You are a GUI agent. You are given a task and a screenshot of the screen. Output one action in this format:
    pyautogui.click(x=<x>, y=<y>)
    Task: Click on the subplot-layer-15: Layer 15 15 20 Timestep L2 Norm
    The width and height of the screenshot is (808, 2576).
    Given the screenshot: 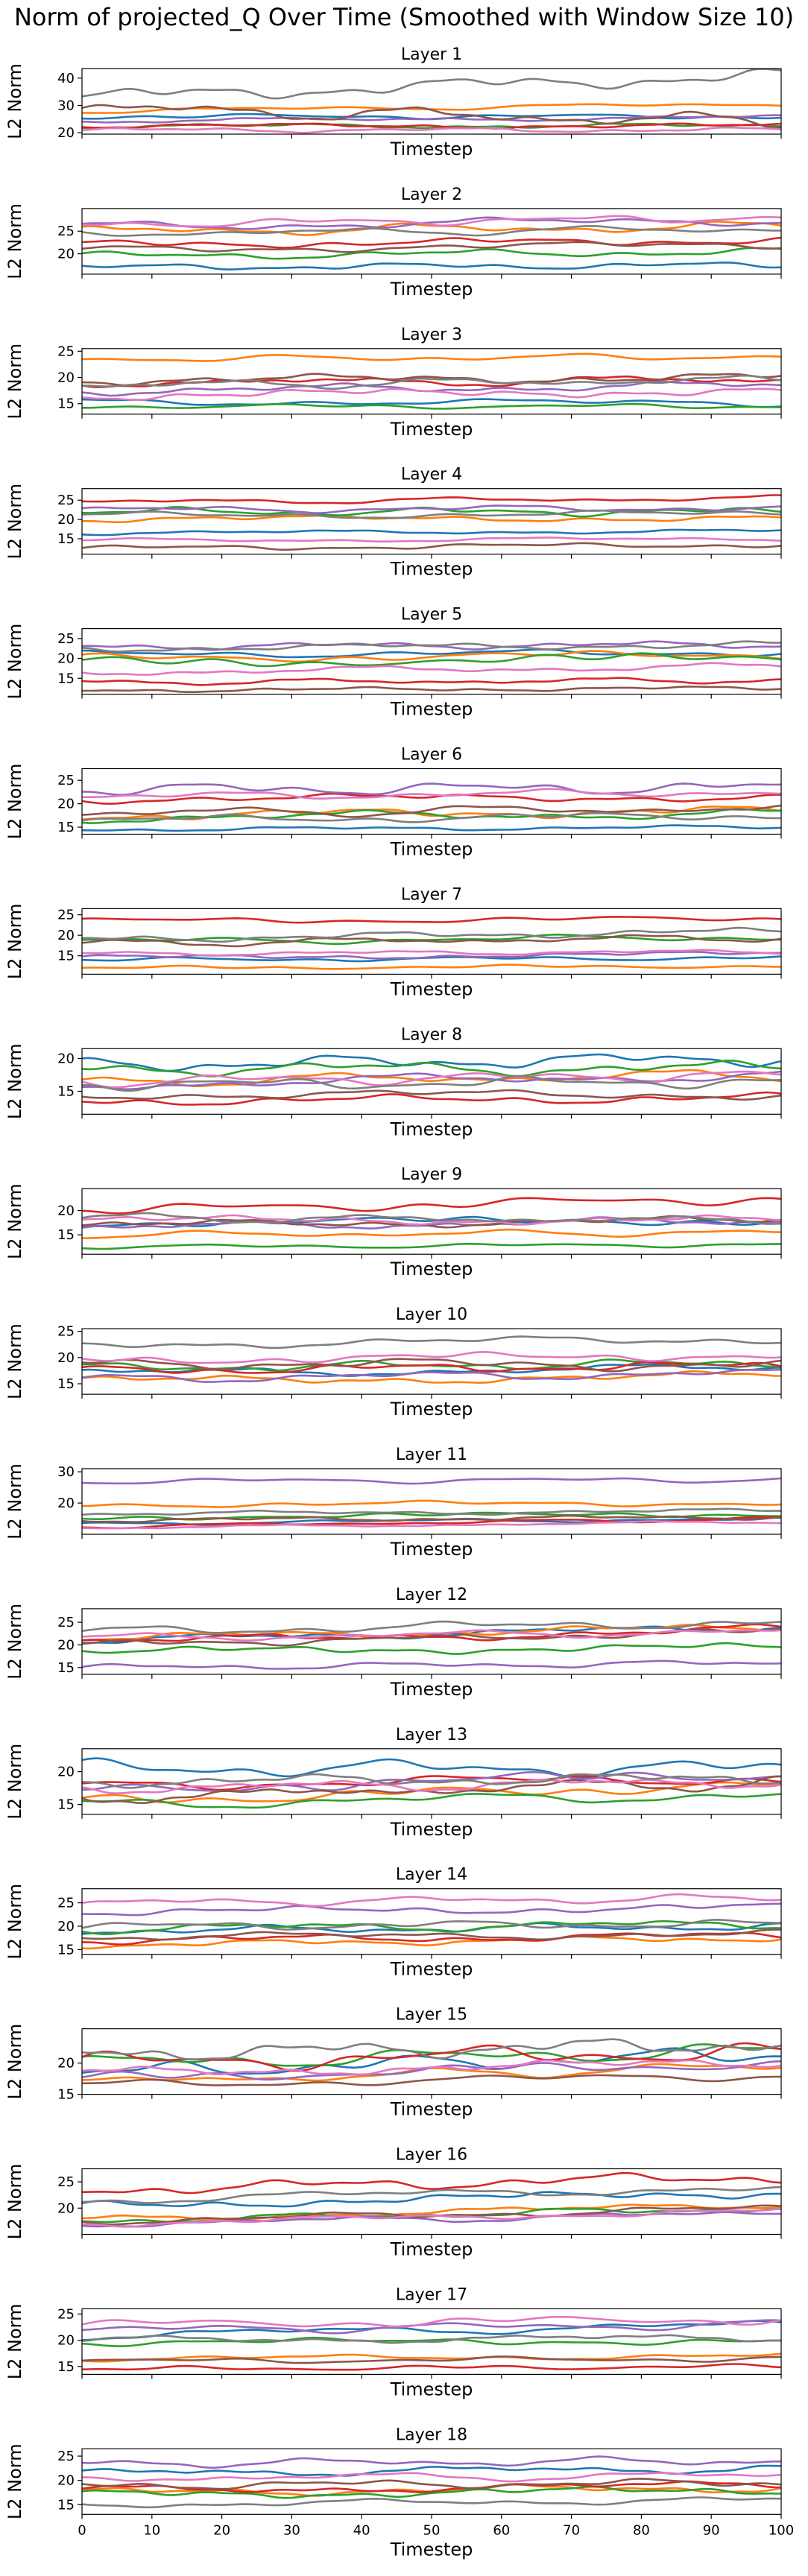 What is the action you would take?
    pyautogui.click(x=393, y=2063)
    